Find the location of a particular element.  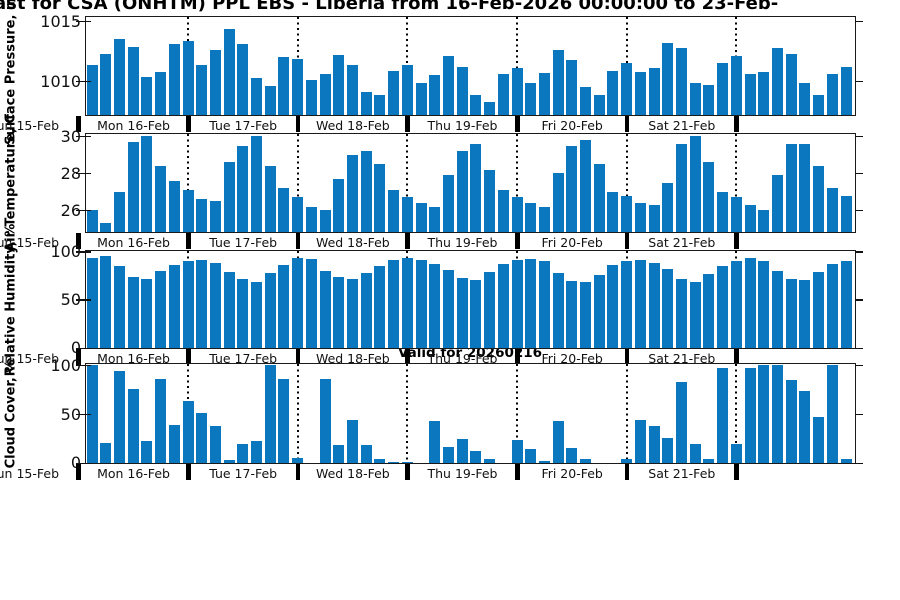

x-day-label: Tue 17-Feb is located at coordinates (243, 474).